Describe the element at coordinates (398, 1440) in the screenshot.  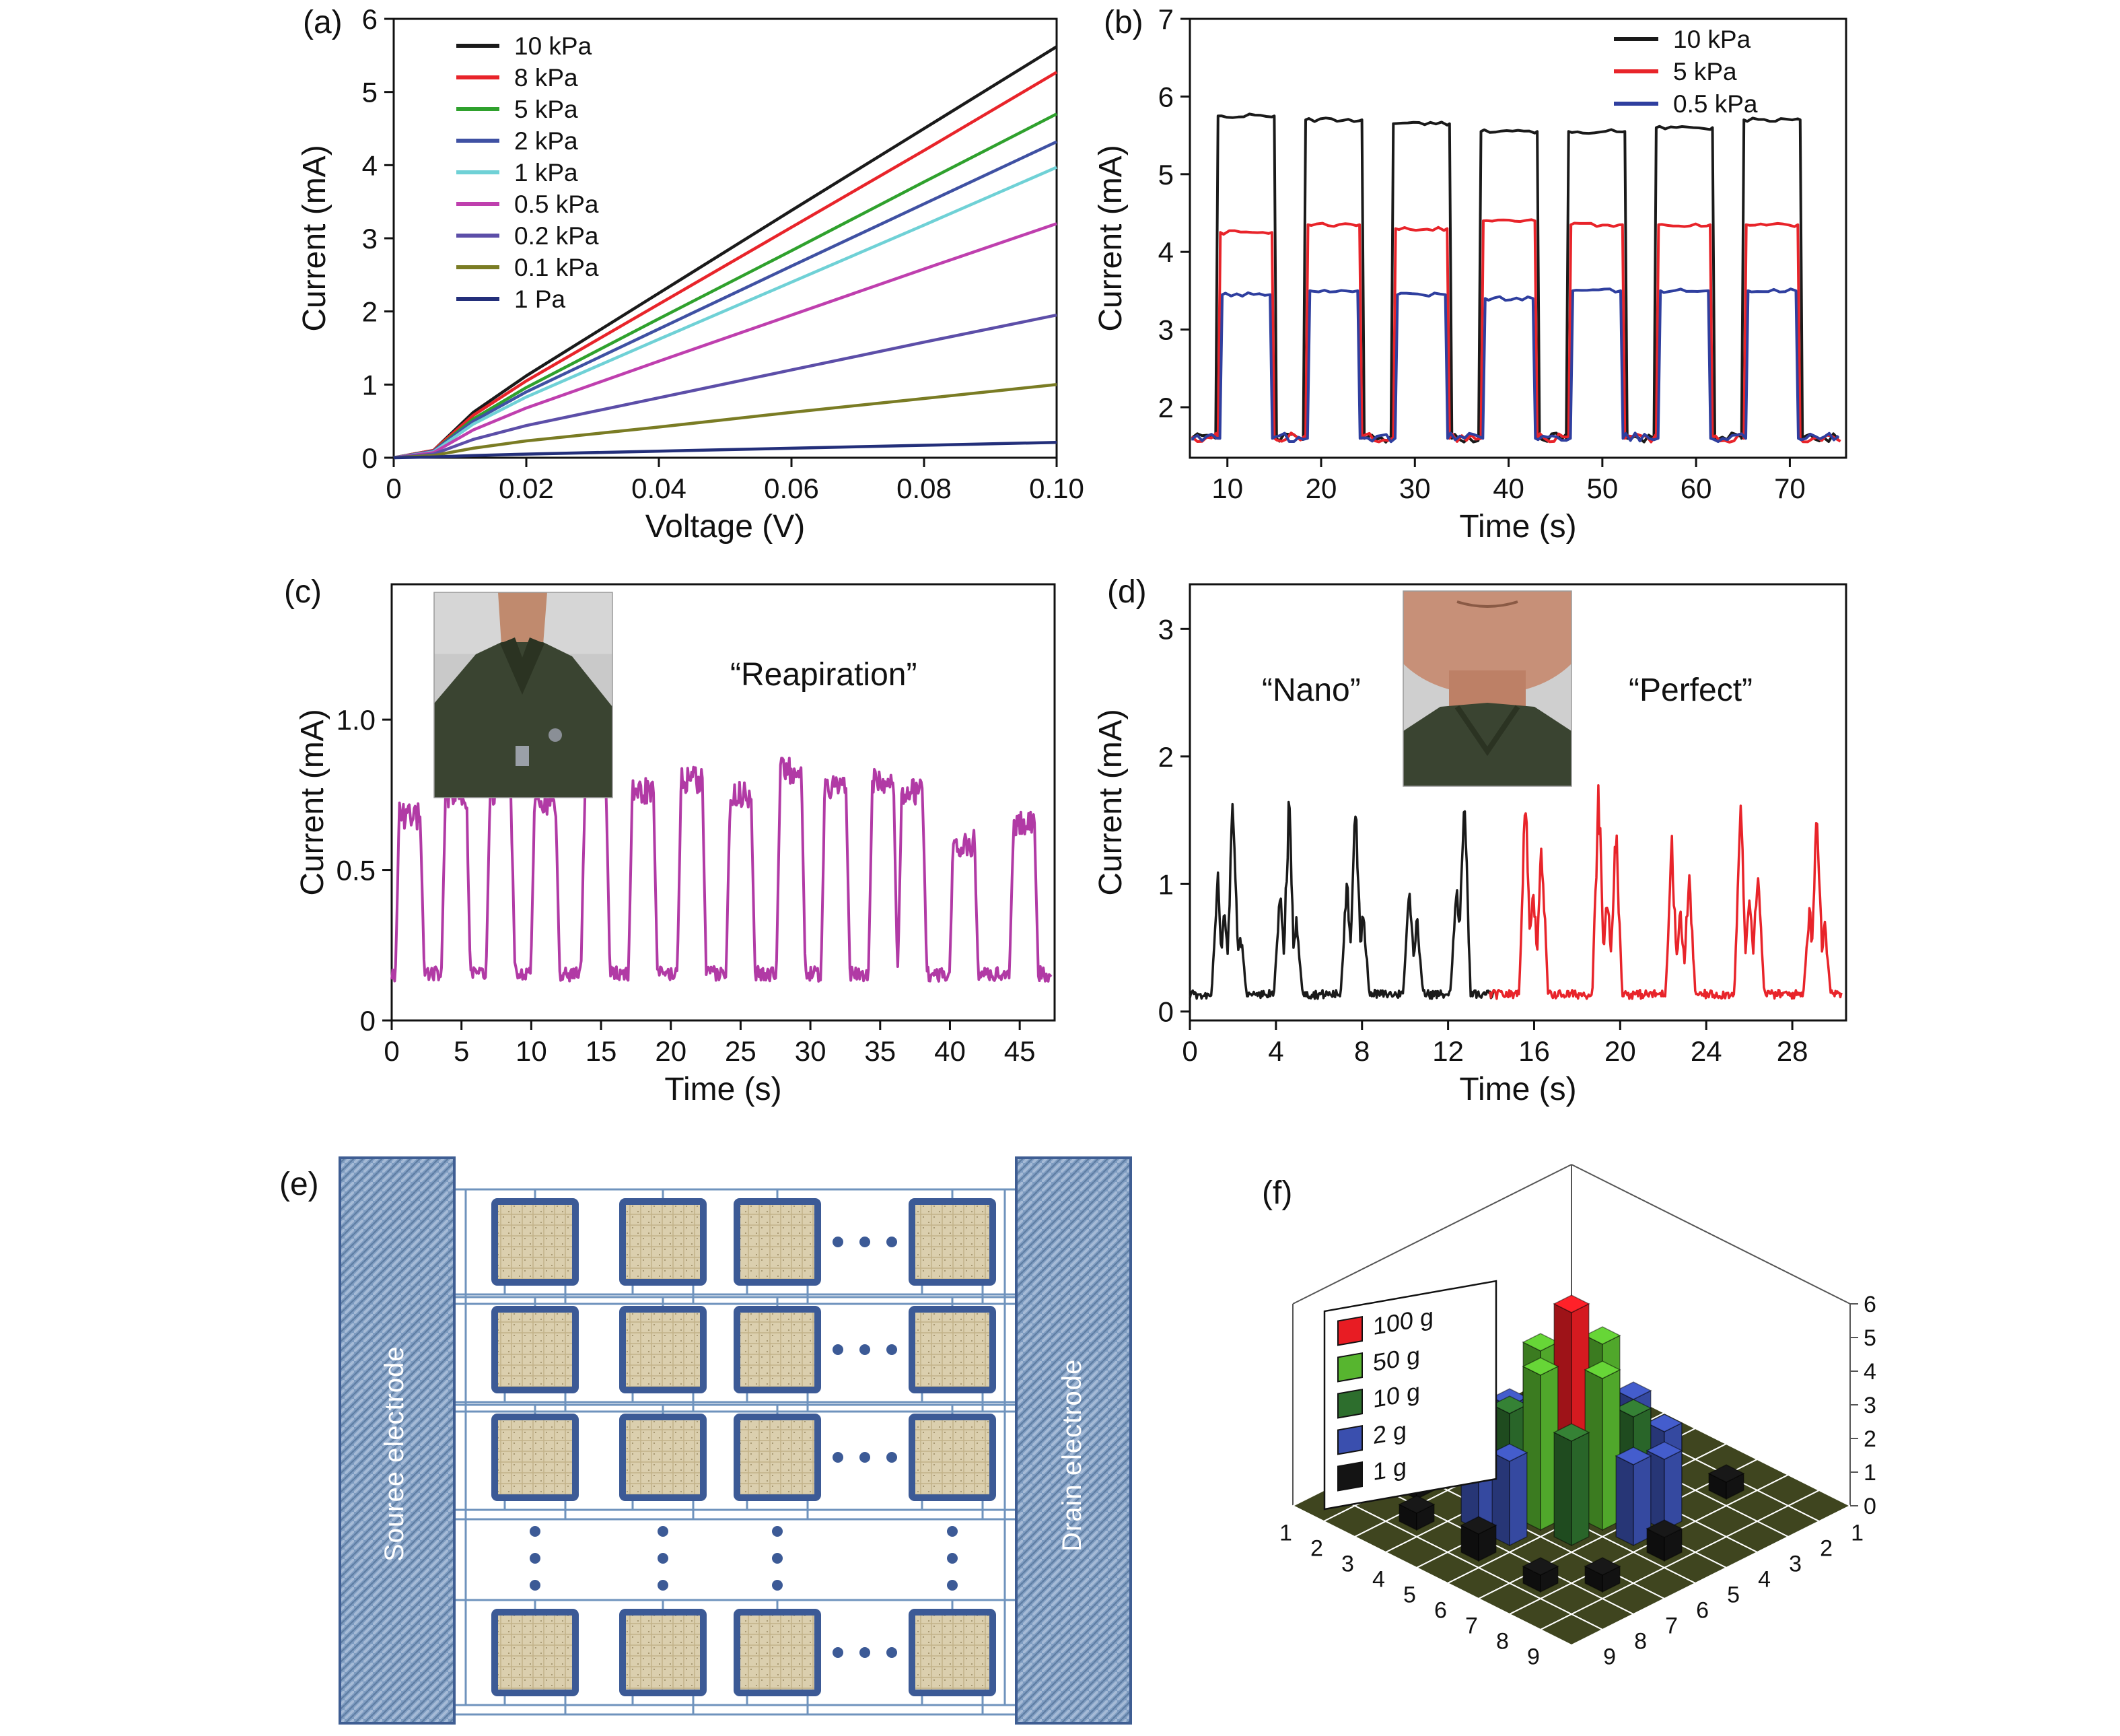
I see `source-electrode` at that location.